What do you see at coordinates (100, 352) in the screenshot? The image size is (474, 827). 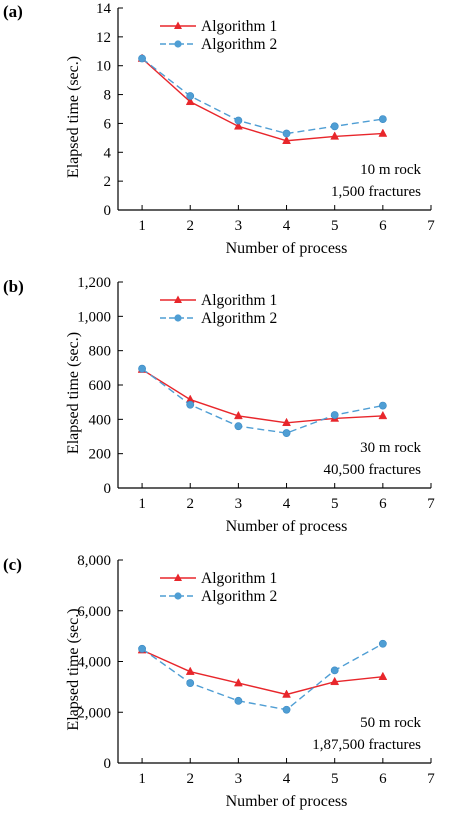 I see `y-tick-label: 800` at bounding box center [100, 352].